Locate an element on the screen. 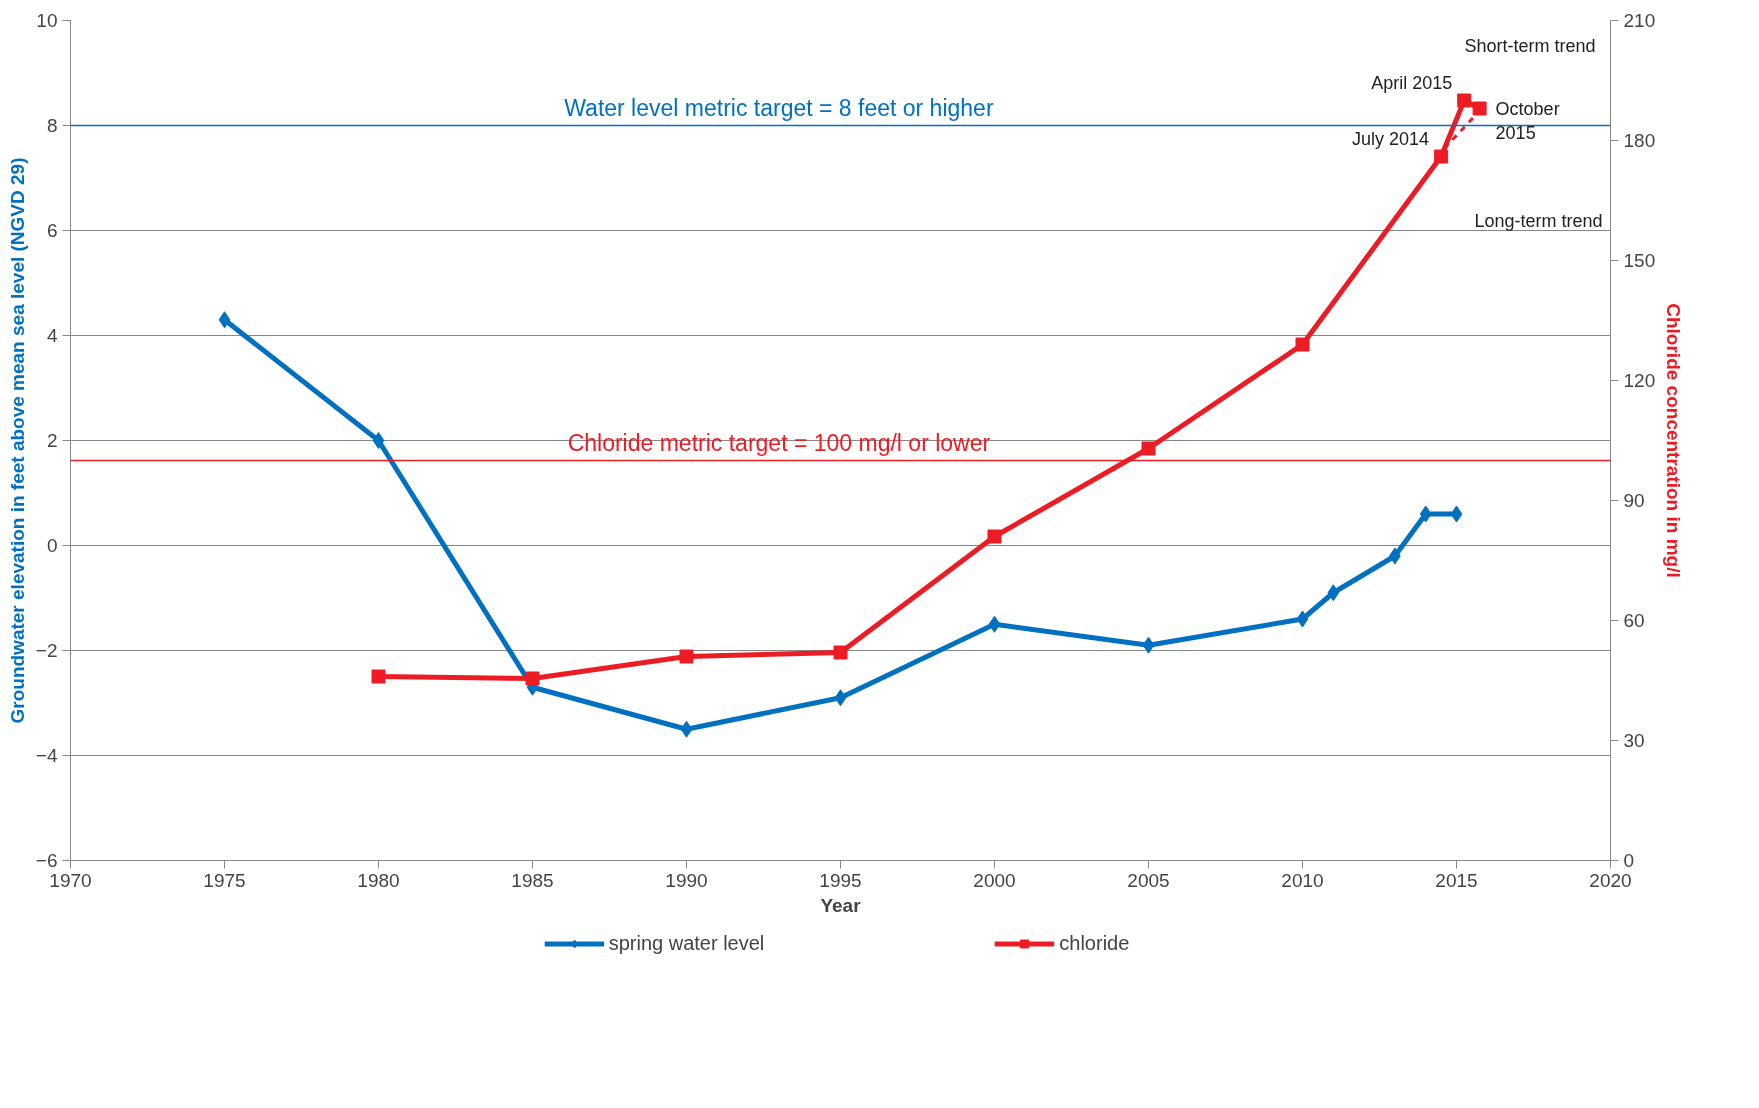 This screenshot has height=1108, width=1759. x-tick-label: 2005 is located at coordinates (1148, 880).